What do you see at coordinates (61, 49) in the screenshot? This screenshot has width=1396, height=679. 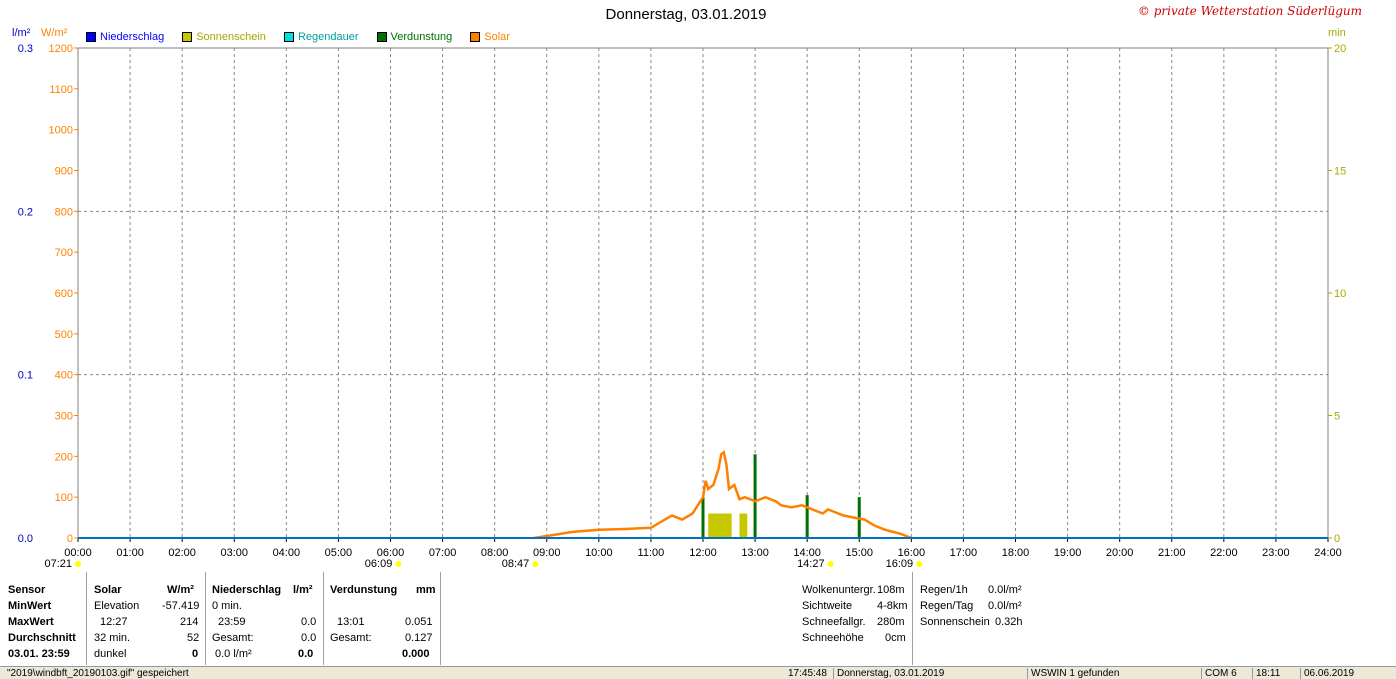 I see `y-solar-tick-label: 1200` at bounding box center [61, 49].